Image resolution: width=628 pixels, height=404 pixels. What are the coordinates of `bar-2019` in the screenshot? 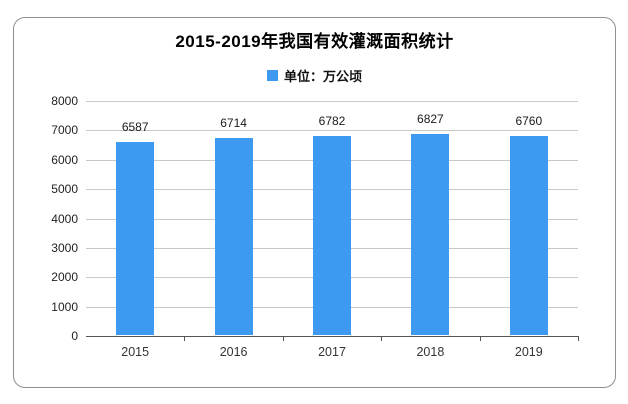 It's located at (528, 235).